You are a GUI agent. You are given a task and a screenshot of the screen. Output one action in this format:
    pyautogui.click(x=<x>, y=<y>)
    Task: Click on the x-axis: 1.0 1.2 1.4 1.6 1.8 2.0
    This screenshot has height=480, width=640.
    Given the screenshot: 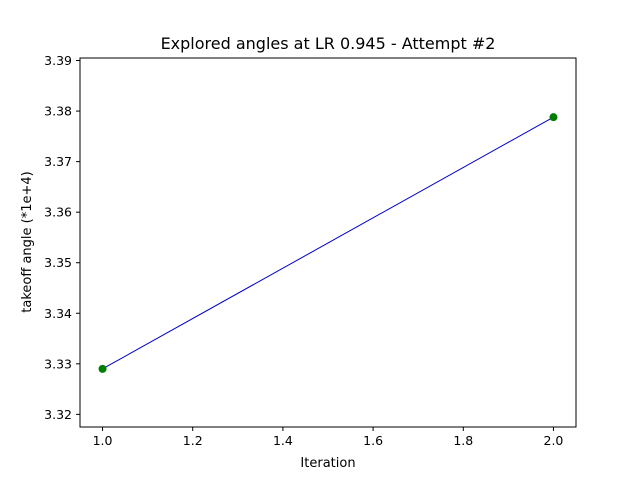 What is the action you would take?
    pyautogui.click(x=328, y=437)
    